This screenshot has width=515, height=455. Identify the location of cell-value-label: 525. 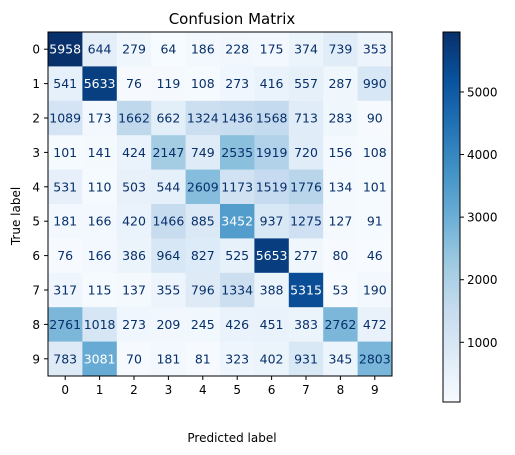
(237, 255).